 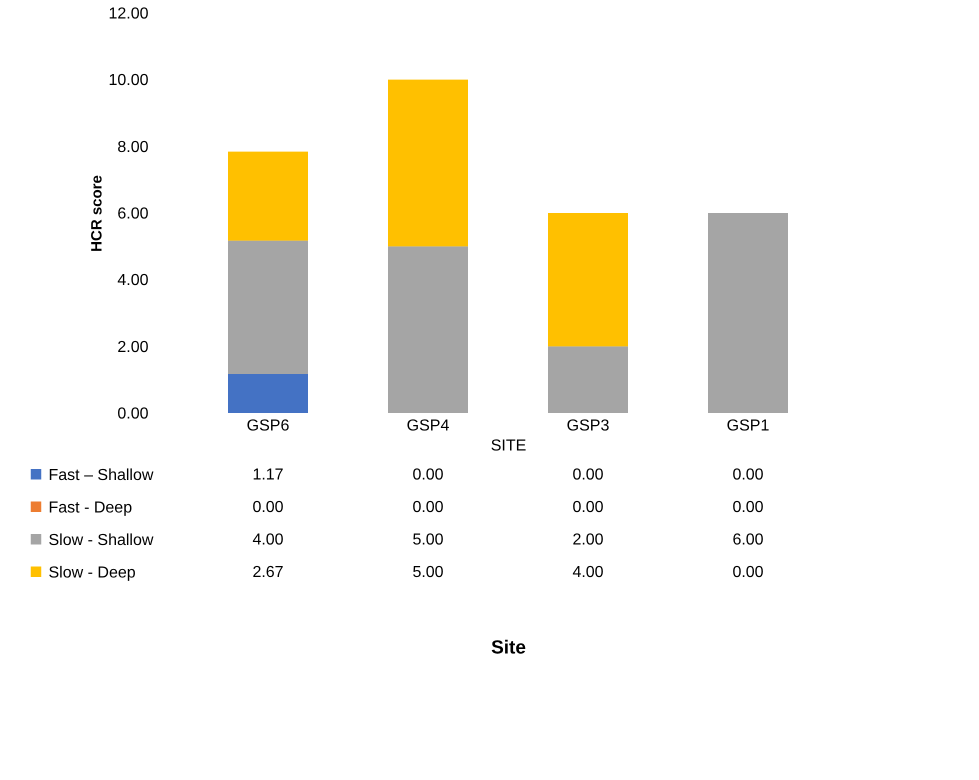 What do you see at coordinates (128, 14) in the screenshot?
I see `y-tick-label: 12.00` at bounding box center [128, 14].